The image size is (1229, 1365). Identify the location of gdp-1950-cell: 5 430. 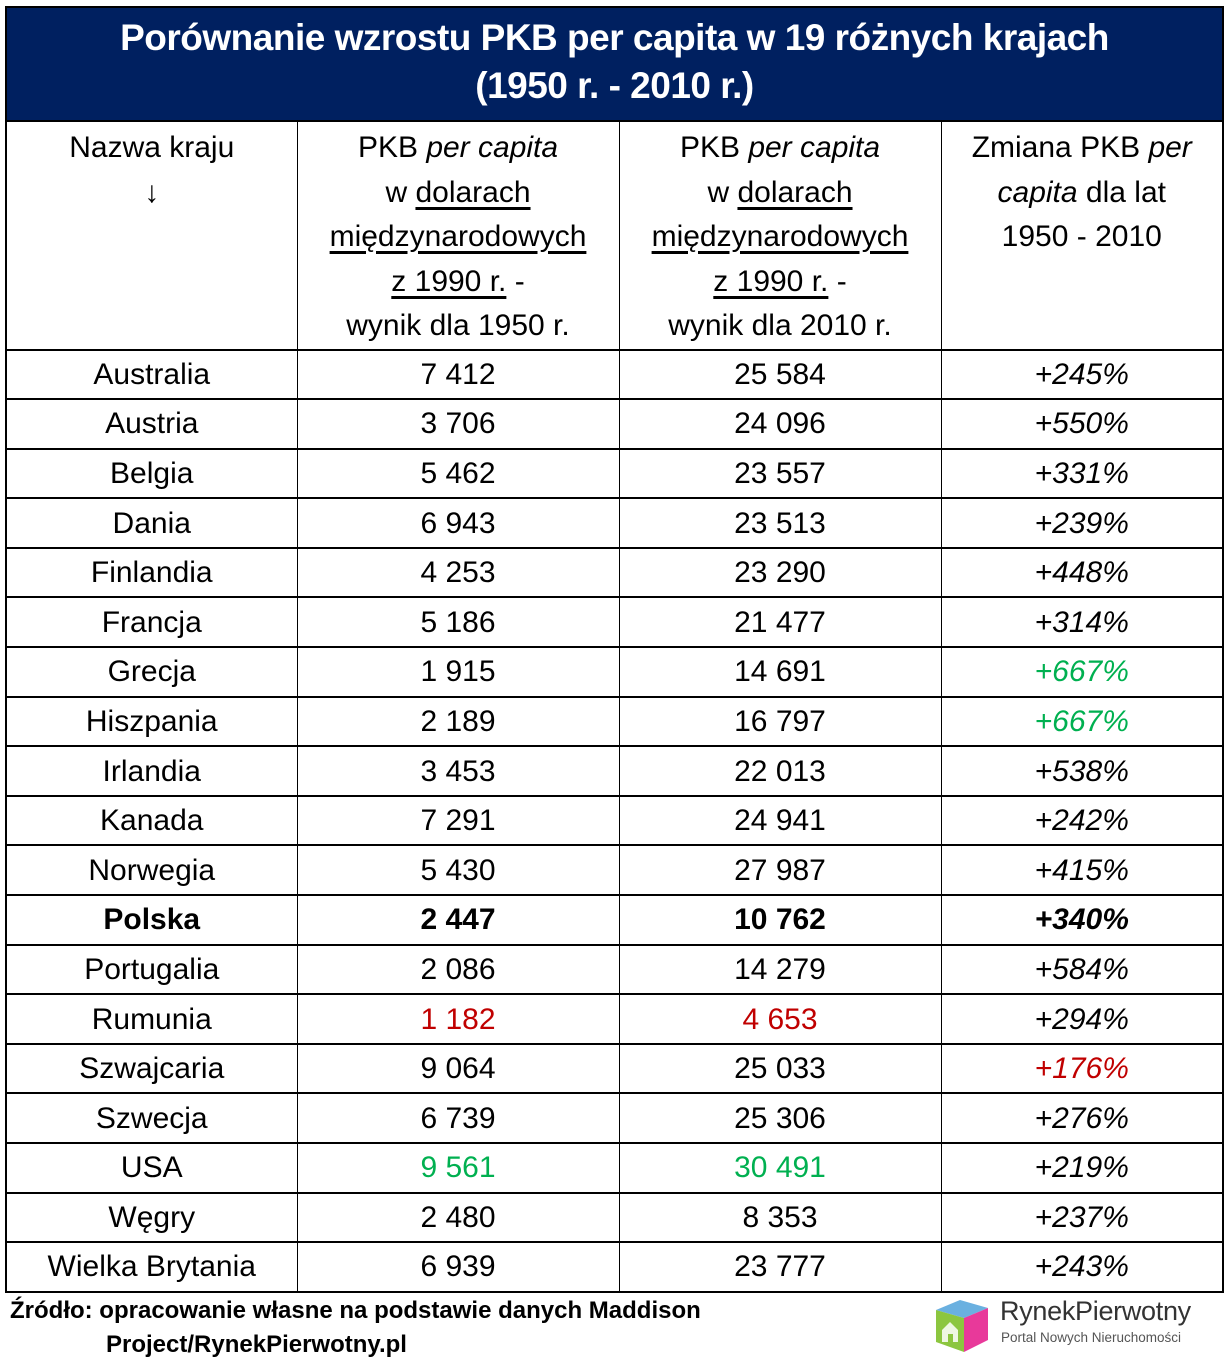
(458, 871).